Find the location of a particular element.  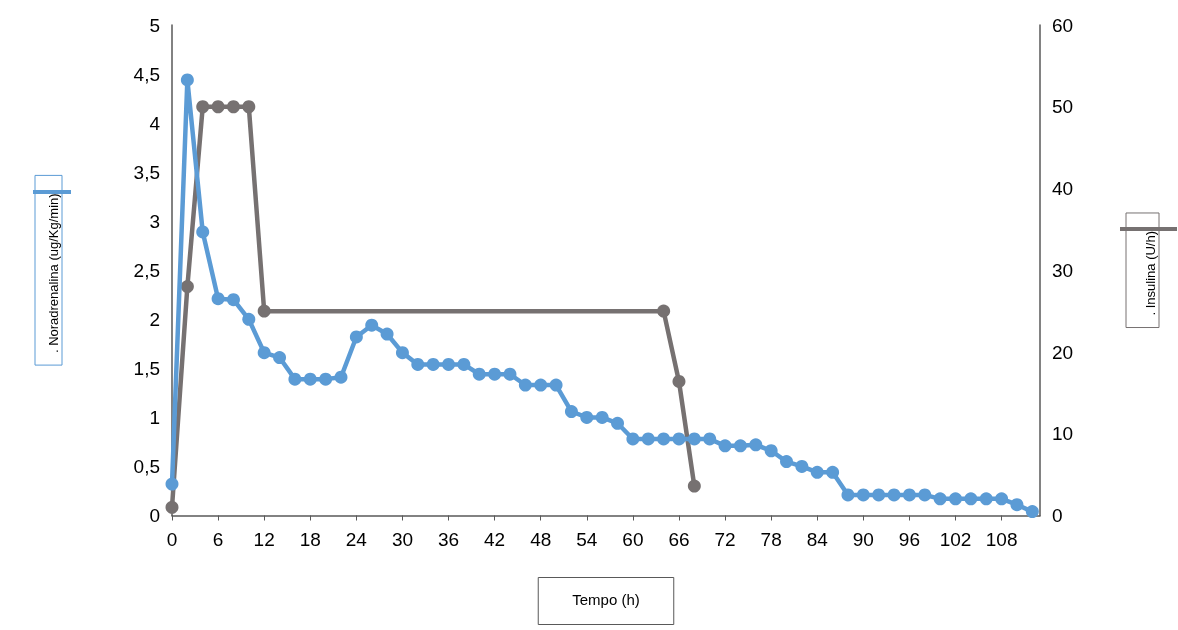

legend-label: . Noradrenalina (ug/Kg/min) is located at coordinates (53, 273).